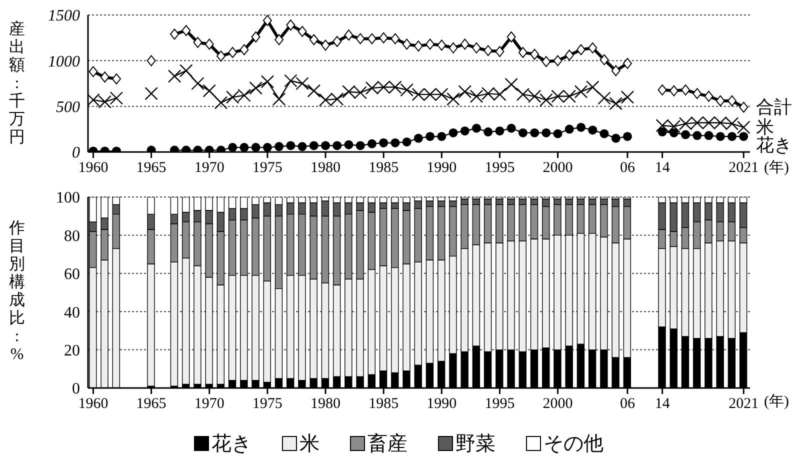 The width and height of the screenshot is (797, 458). Describe the element at coordinates (209, 404) in the screenshot. I see `x-tick-label: 1970` at that location.